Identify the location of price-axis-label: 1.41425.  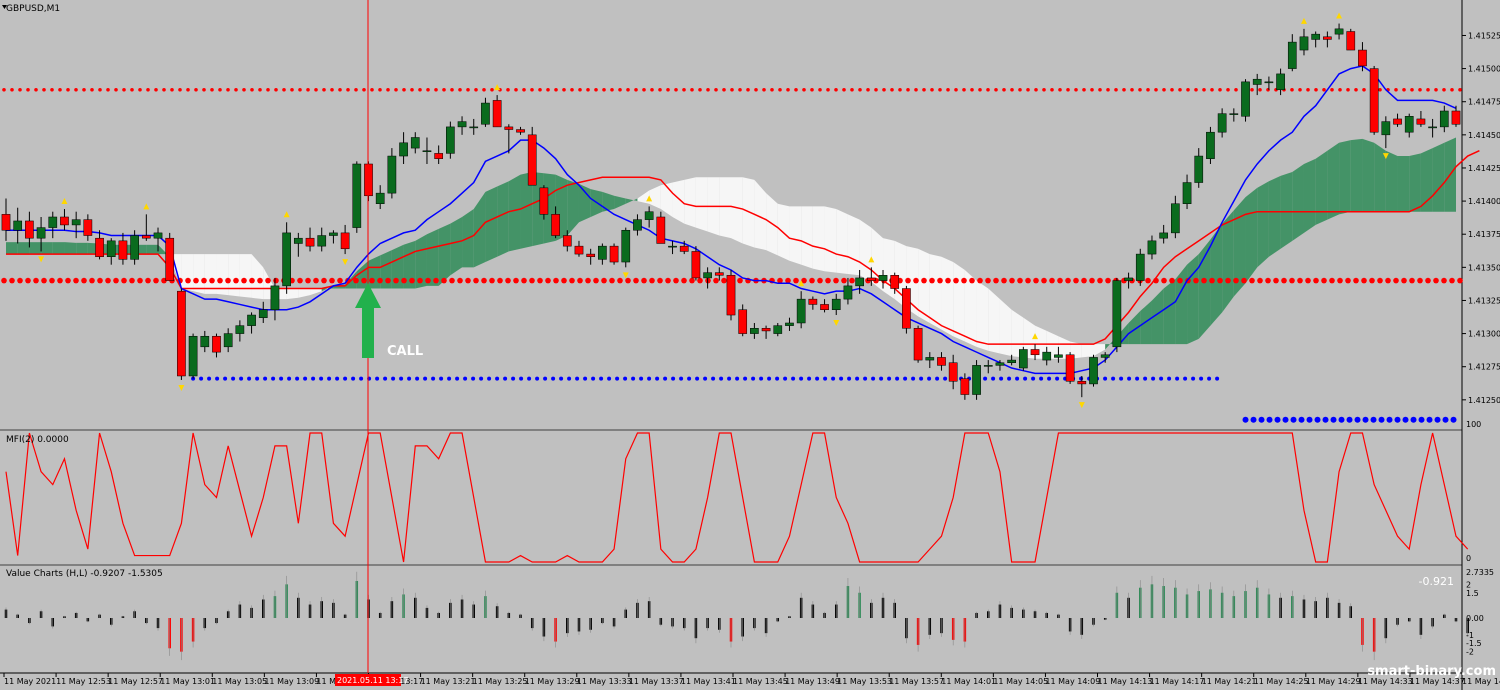
(1484, 168).